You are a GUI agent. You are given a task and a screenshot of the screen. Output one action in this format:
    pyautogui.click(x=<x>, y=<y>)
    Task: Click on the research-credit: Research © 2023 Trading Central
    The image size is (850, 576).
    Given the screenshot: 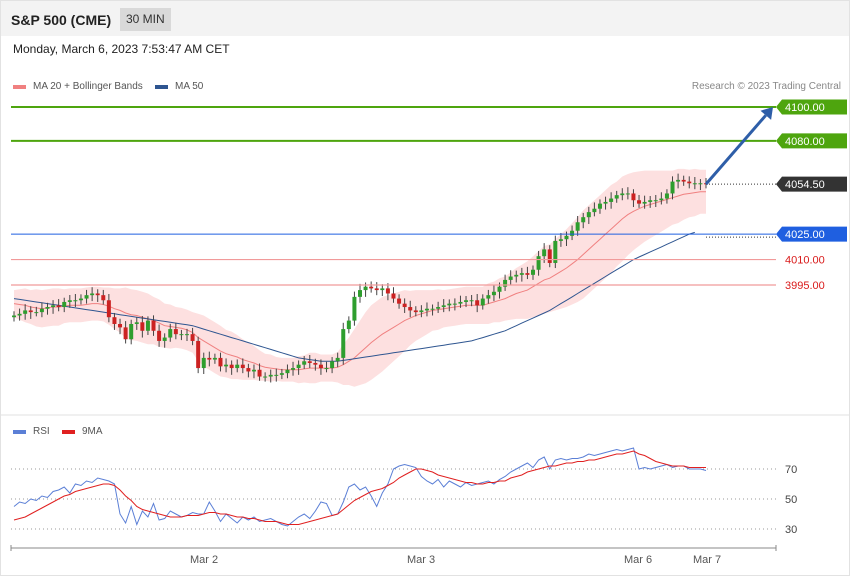 What is the action you would take?
    pyautogui.click(x=766, y=86)
    